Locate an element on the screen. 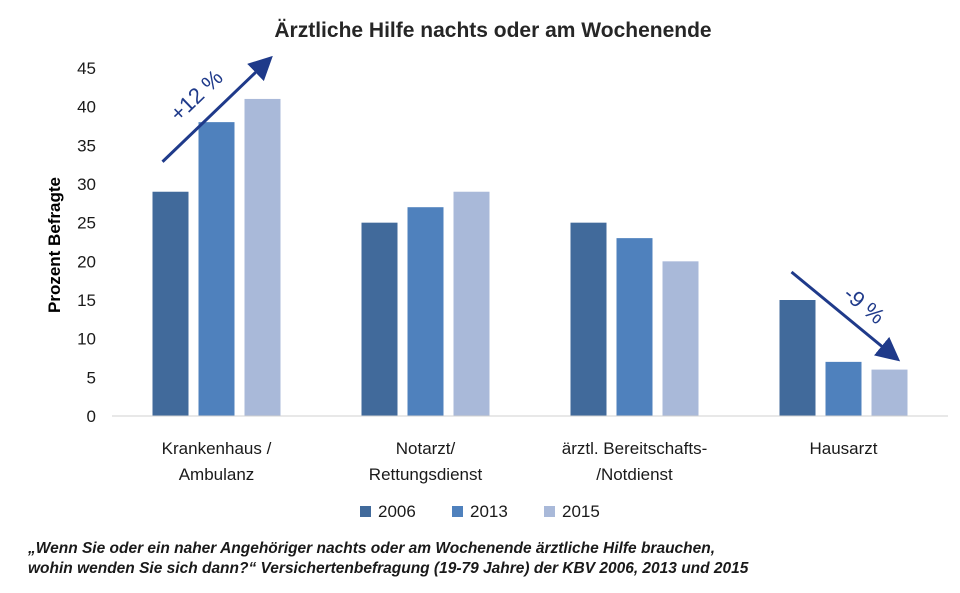 Image resolution: width=960 pixels, height=593 pixels. y-axis-ticks: 0 5 10 15 20 25 30 35 40 45 is located at coordinates (86, 242).